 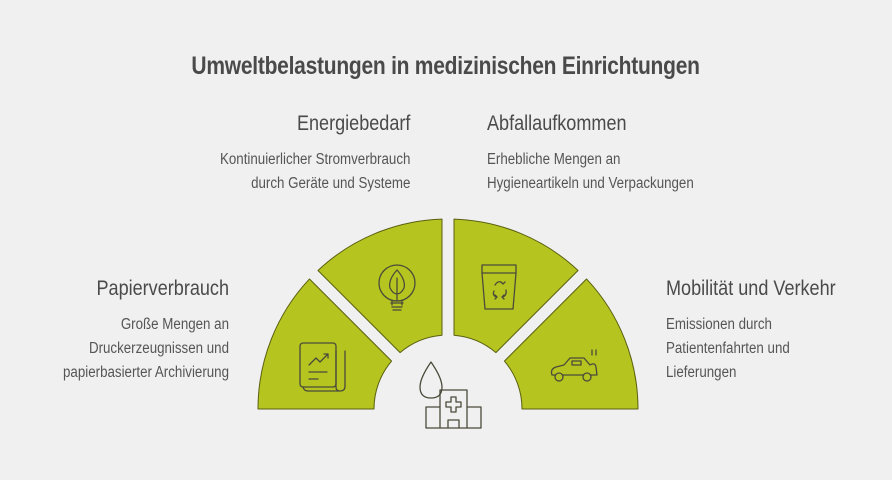 What do you see at coordinates (574, 365) in the screenshot?
I see `car-emissions-icon` at bounding box center [574, 365].